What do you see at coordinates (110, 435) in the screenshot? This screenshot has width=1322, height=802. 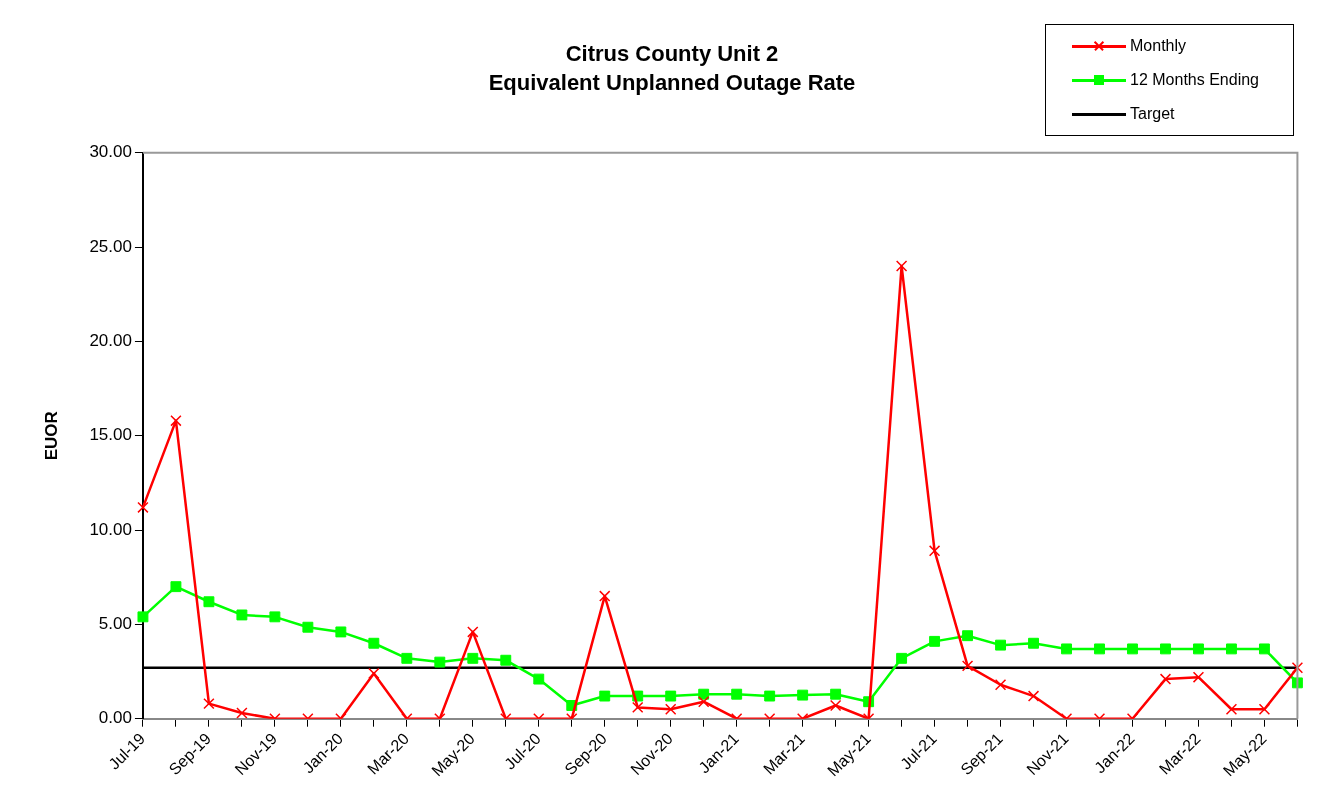 I see `y-tick-label: 15.00` at bounding box center [110, 435].